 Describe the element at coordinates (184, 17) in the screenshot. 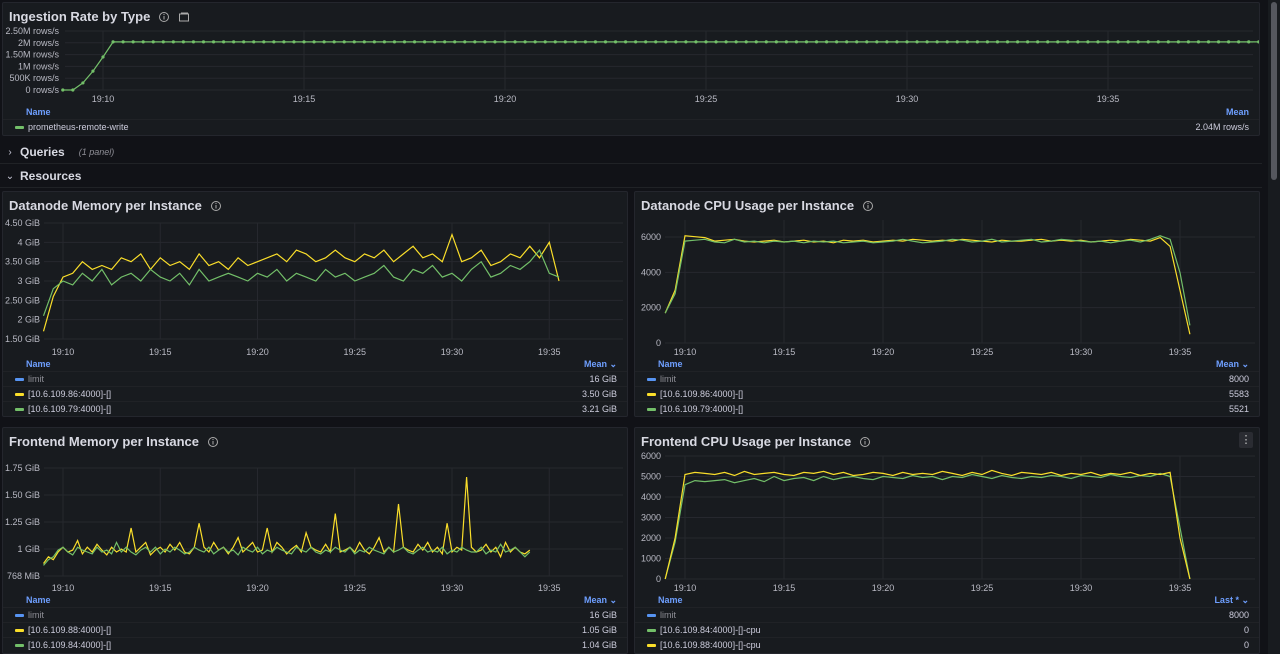

I see `library-panel-icon` at that location.